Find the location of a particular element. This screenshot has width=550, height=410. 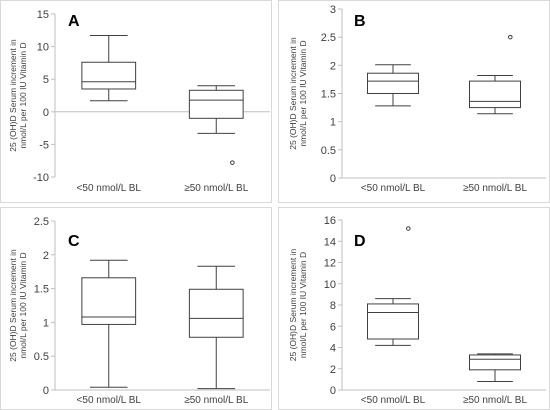

panel-letter: B is located at coordinates (360, 21).